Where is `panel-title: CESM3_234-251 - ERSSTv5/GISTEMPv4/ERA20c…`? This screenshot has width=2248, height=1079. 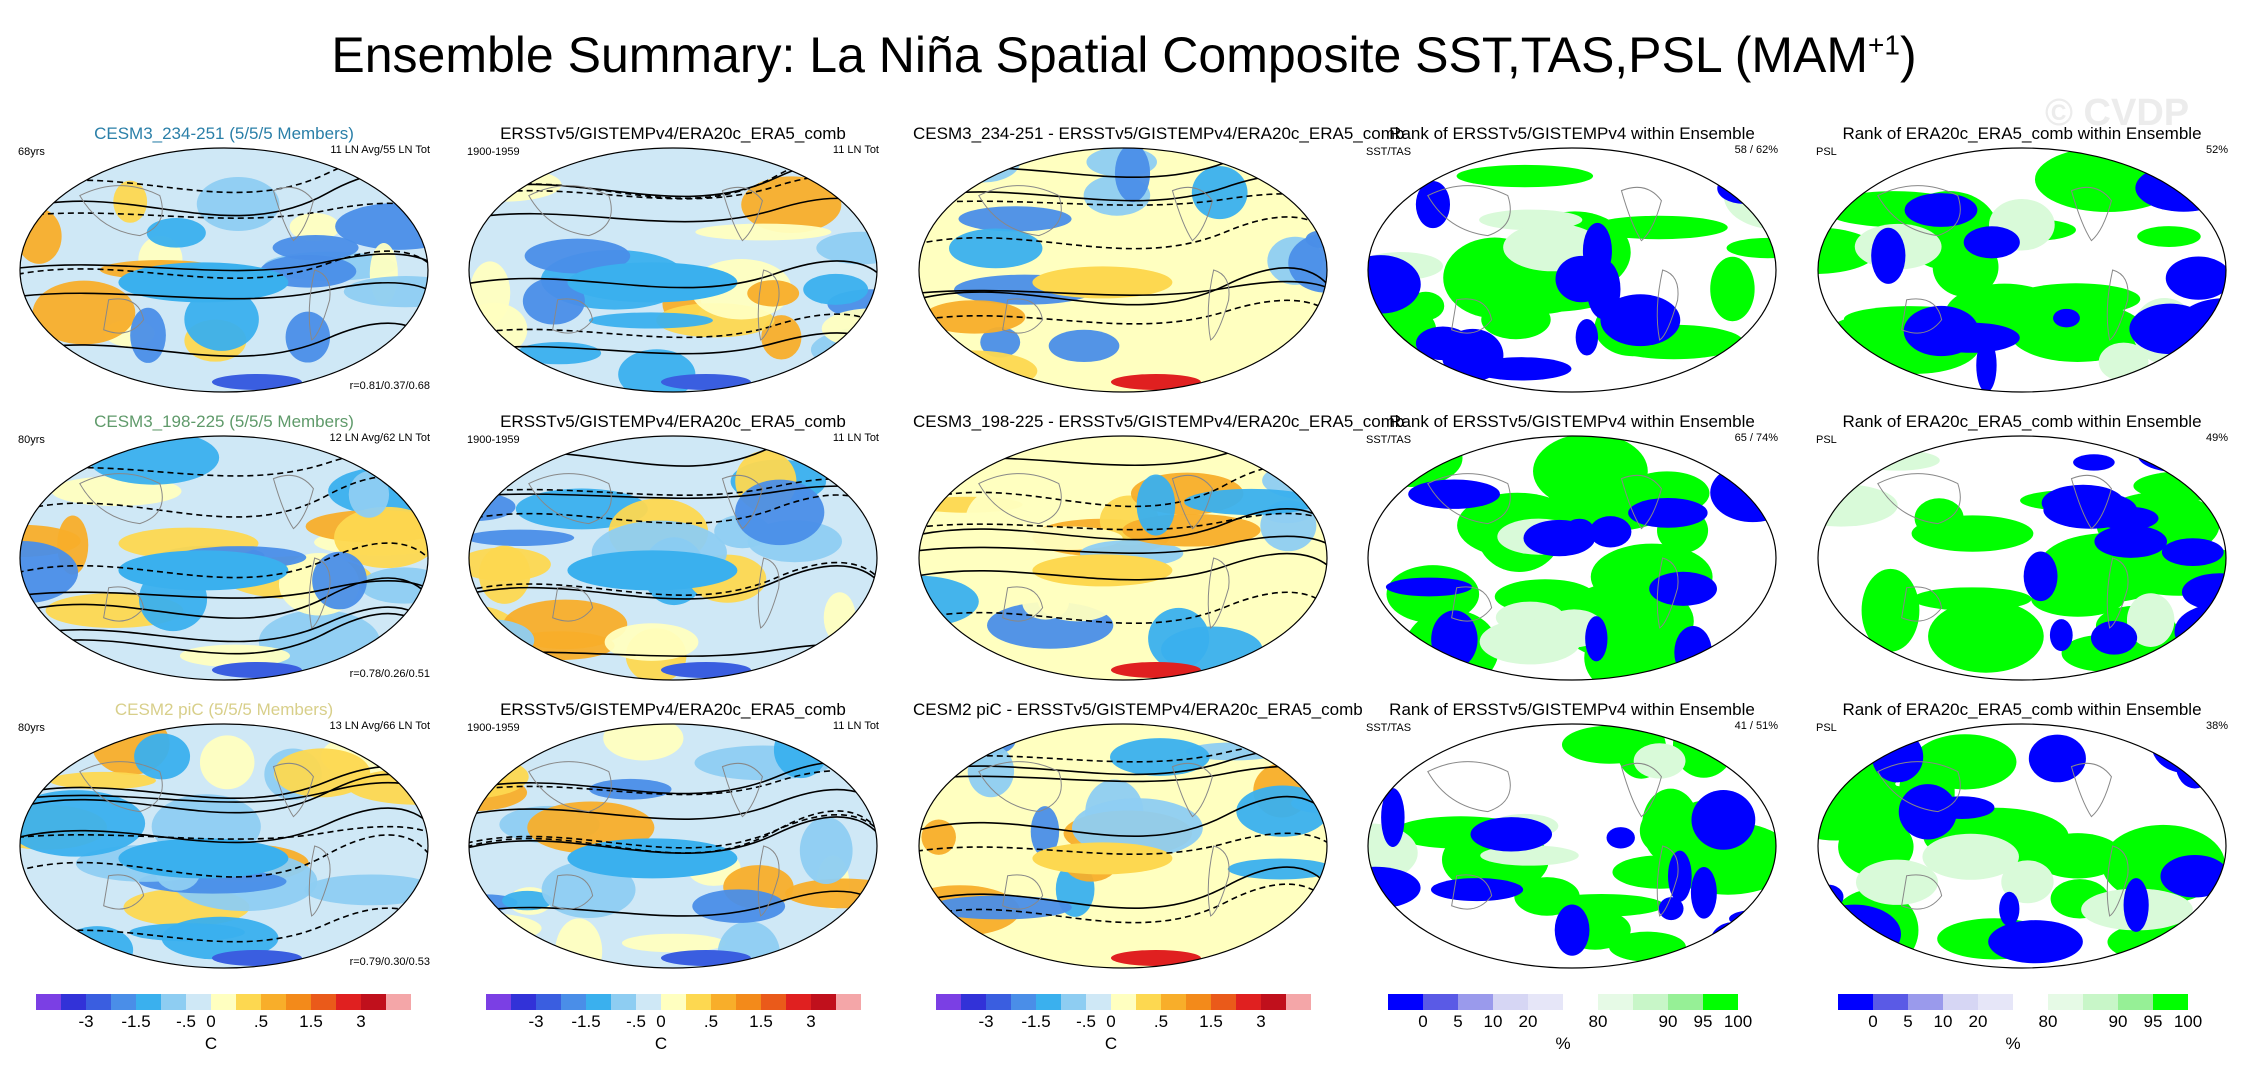
panel-title: CESM3_234-251 - ERSSTv5/GISTEMPv4/ERA20c… is located at coordinates (1159, 133).